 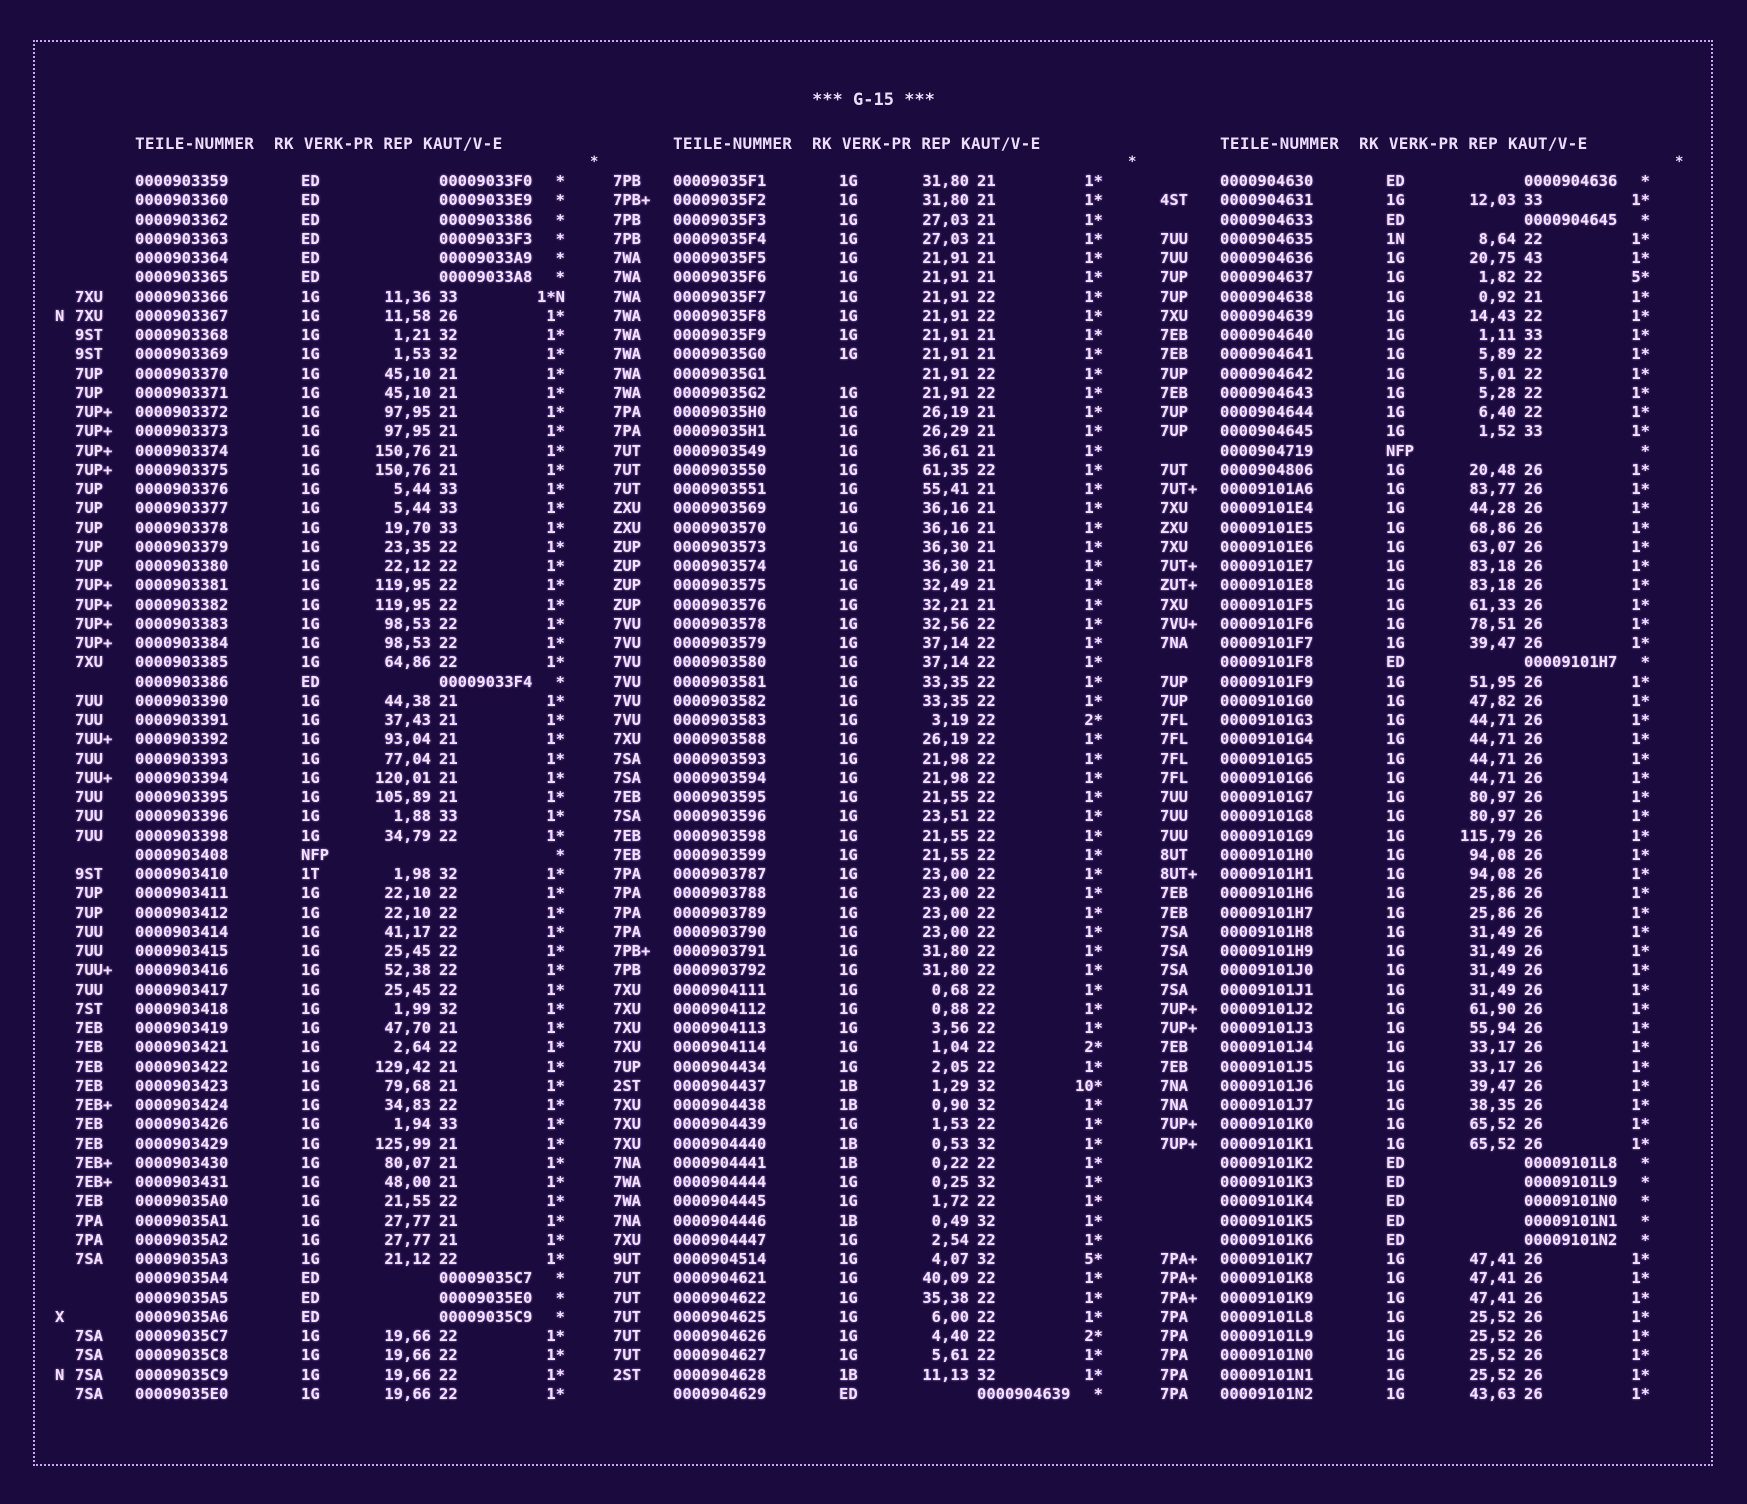 I want to click on sale-price: 63,07, so click(x=1492, y=546).